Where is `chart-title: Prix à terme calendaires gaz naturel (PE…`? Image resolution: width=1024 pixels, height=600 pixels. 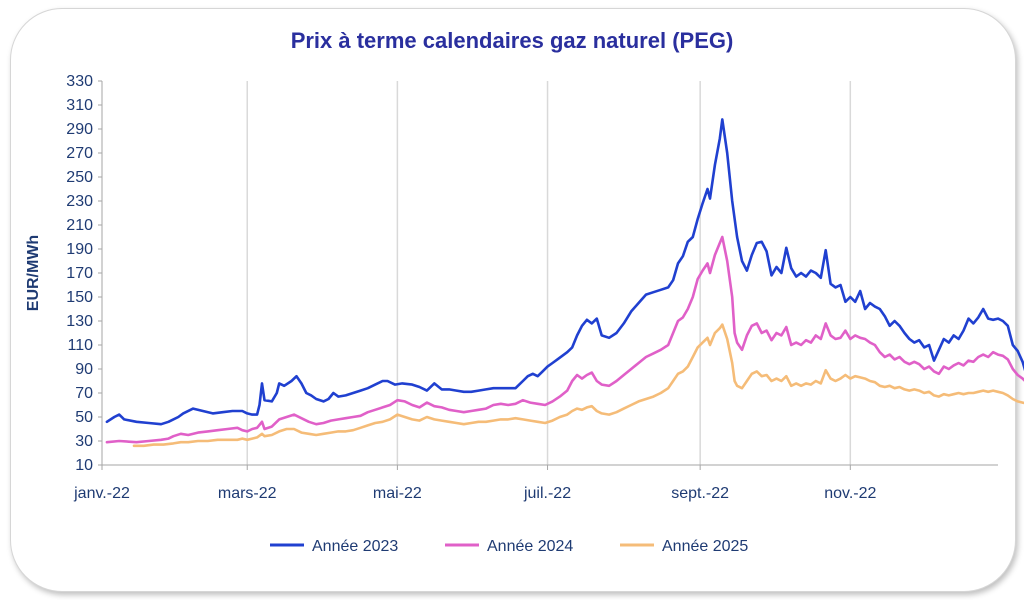
chart-title: Prix à terme calendaires gaz naturel (PE… is located at coordinates (512, 40).